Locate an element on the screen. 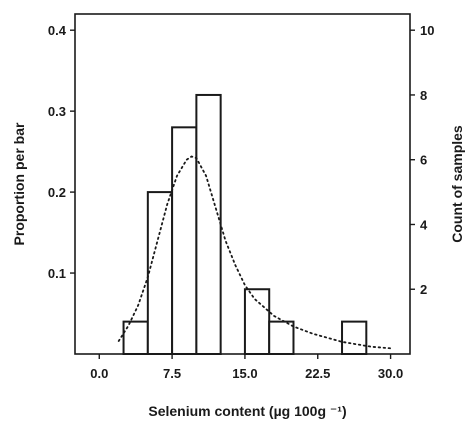 The image size is (470, 430). y-right-tick-label: 10 is located at coordinates (427, 30).